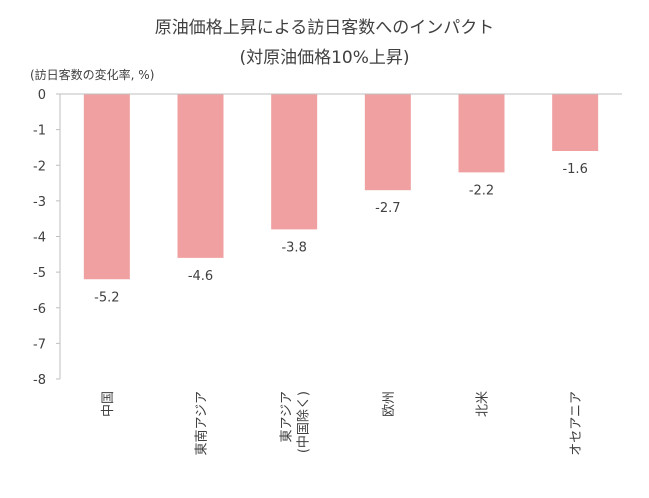 Image resolution: width=649 pixels, height=498 pixels. What do you see at coordinates (39, 238) in the screenshot?
I see `y-tick-label: -4` at bounding box center [39, 238].